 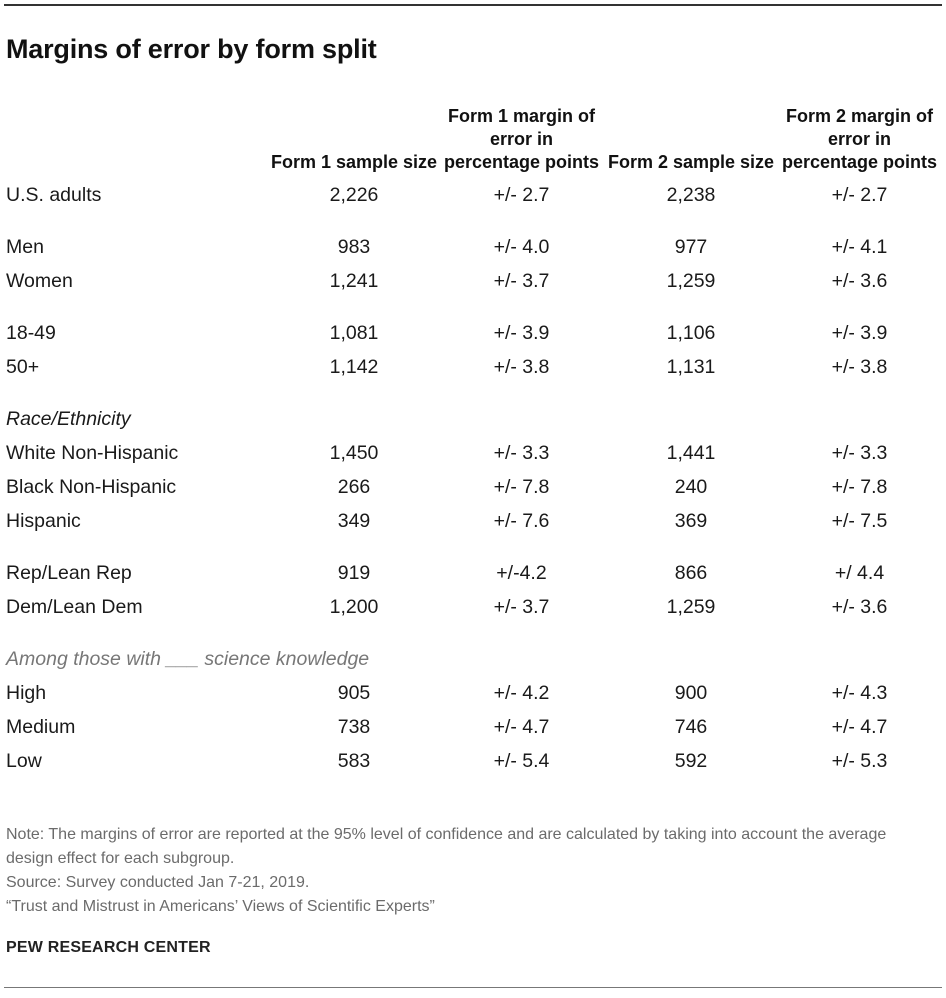 I want to click on table-row: Medium 738 +/- 4.7 746 +/- 4.7, so click(x=472, y=727).